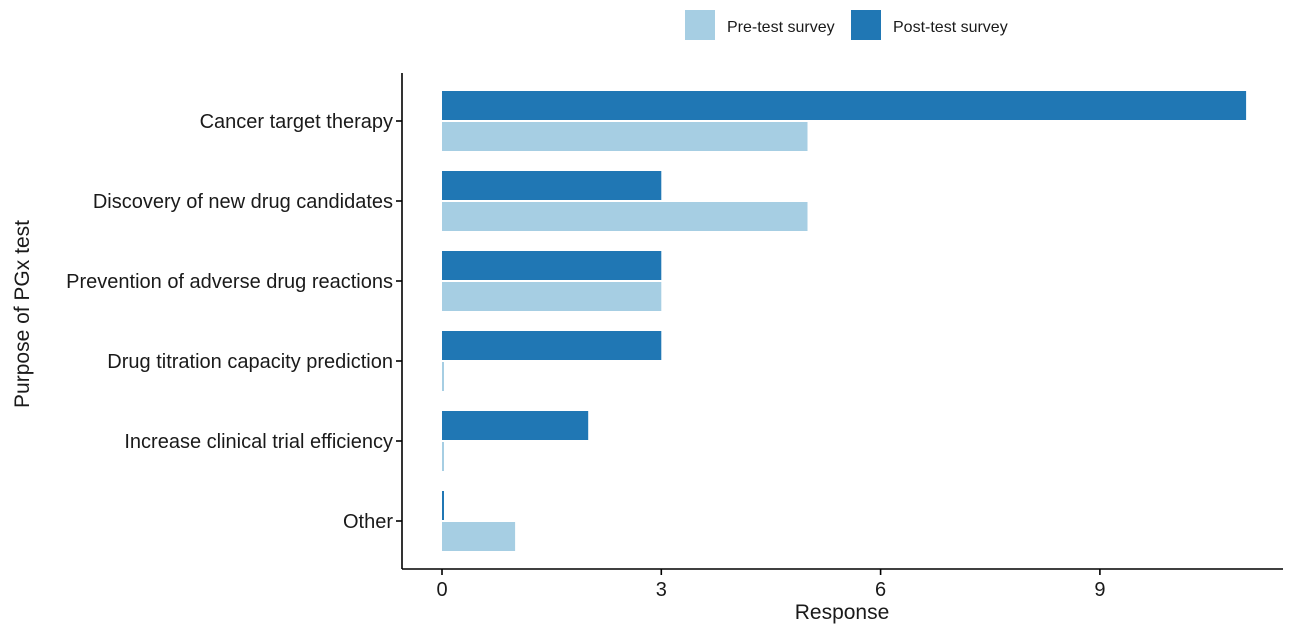 The width and height of the screenshot is (1292, 624). I want to click on legend-swatch-post-test-survey, so click(866, 25).